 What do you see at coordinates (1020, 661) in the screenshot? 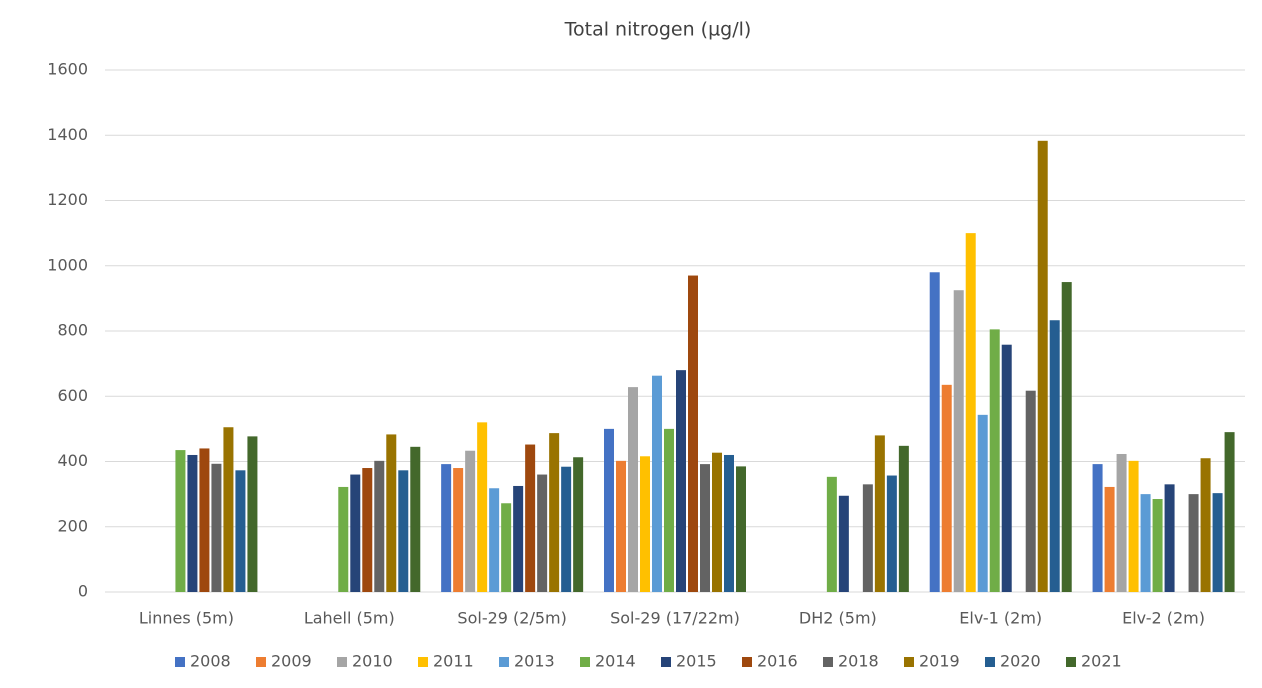
I see `legend-label: 2020` at bounding box center [1020, 661].